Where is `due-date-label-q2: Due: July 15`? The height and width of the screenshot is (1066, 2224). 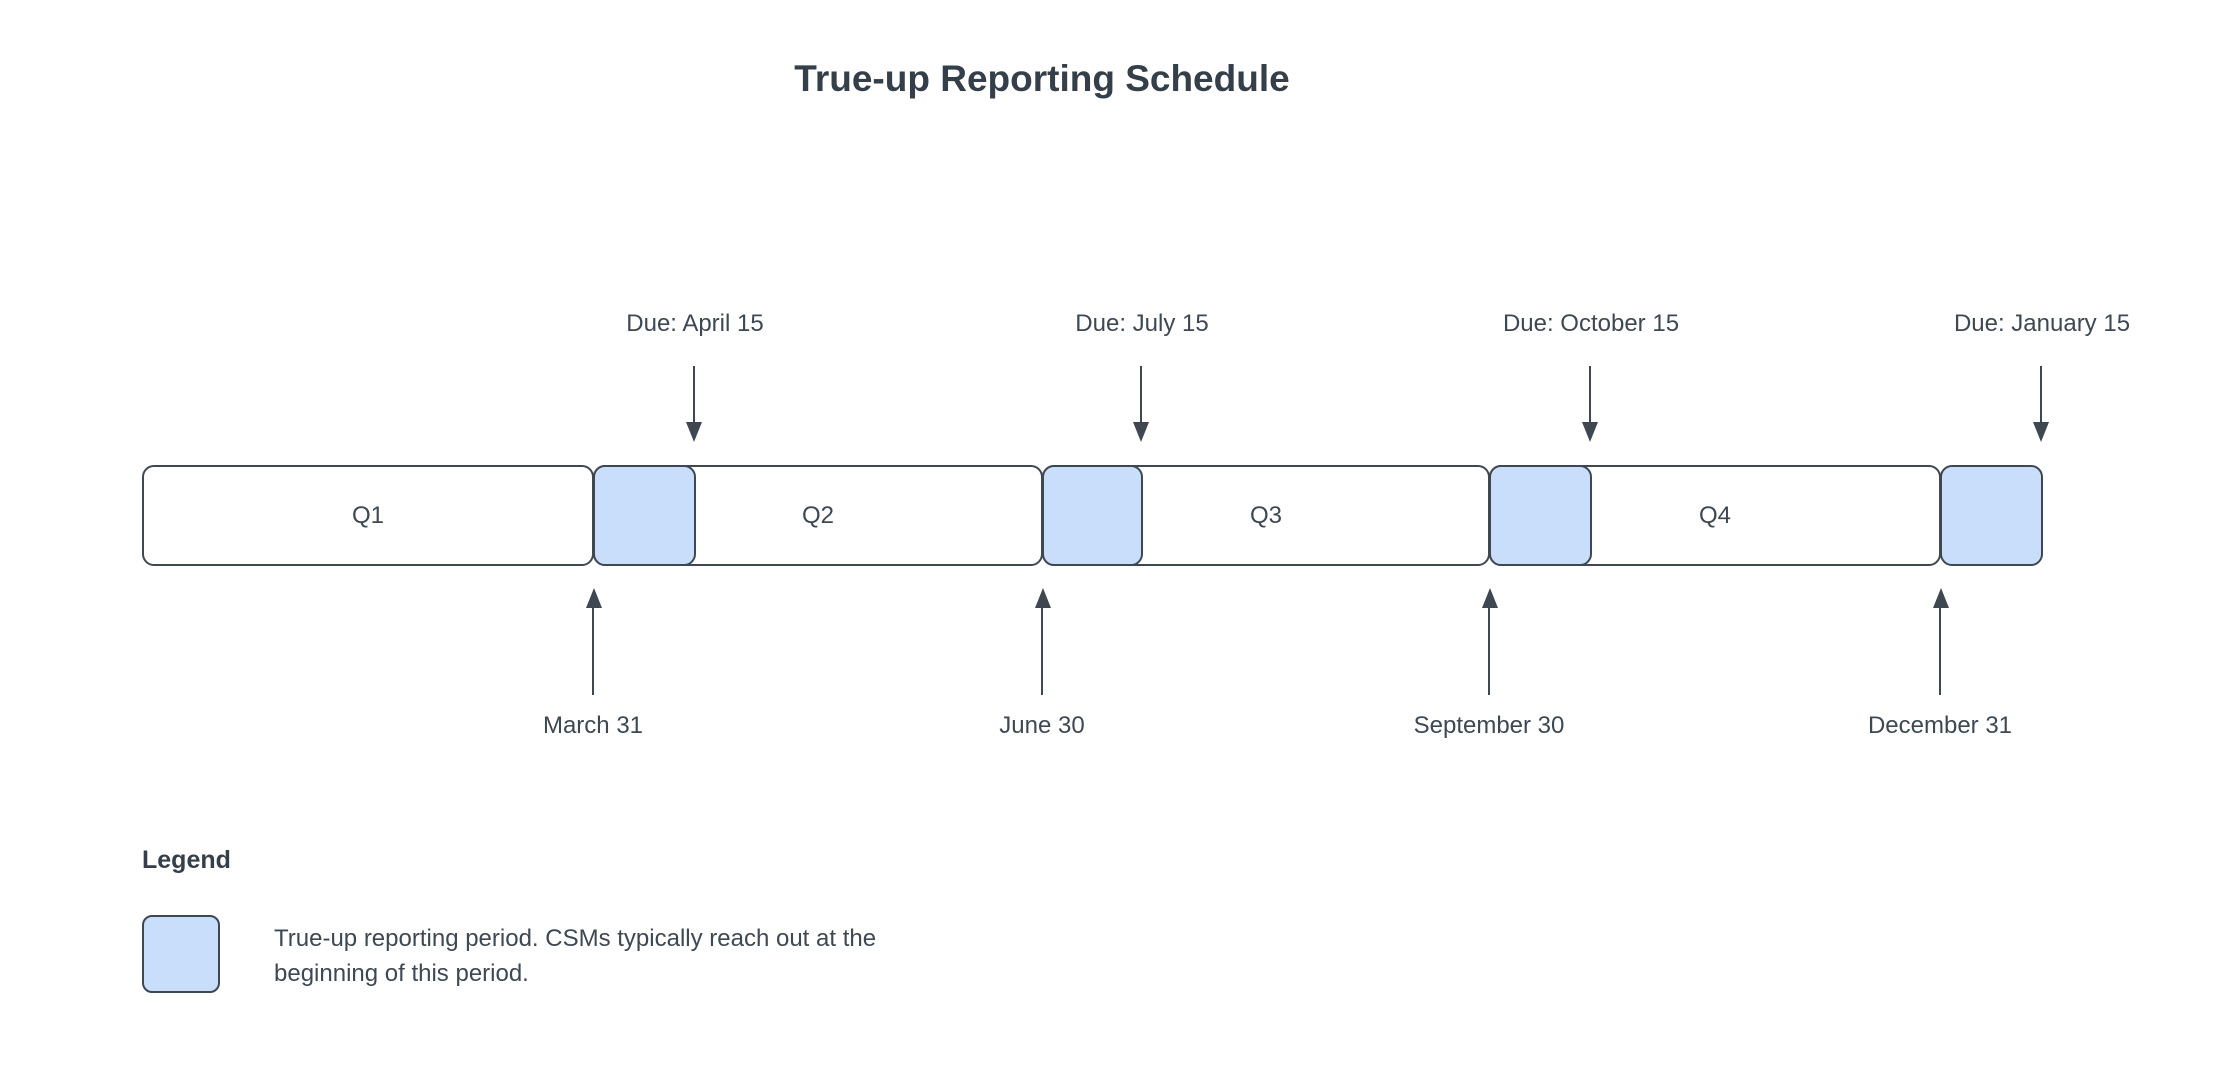
due-date-label-q2: Due: July 15 is located at coordinates (1142, 323).